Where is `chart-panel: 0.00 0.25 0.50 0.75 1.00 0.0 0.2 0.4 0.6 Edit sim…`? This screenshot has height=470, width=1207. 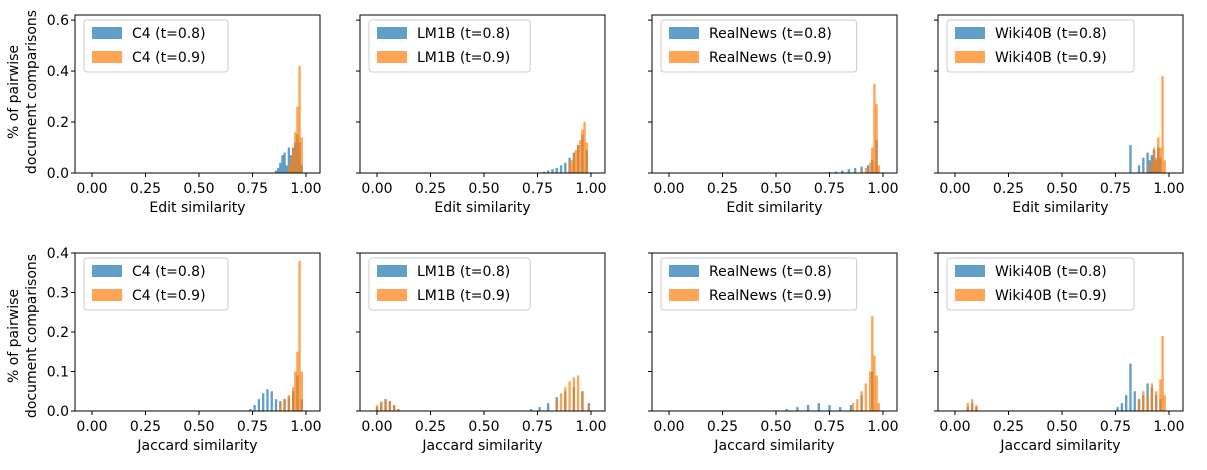 chart-panel: 0.00 0.25 0.50 0.75 1.00 0.0 0.2 0.4 0.6 Edit sim… is located at coordinates (184, 114).